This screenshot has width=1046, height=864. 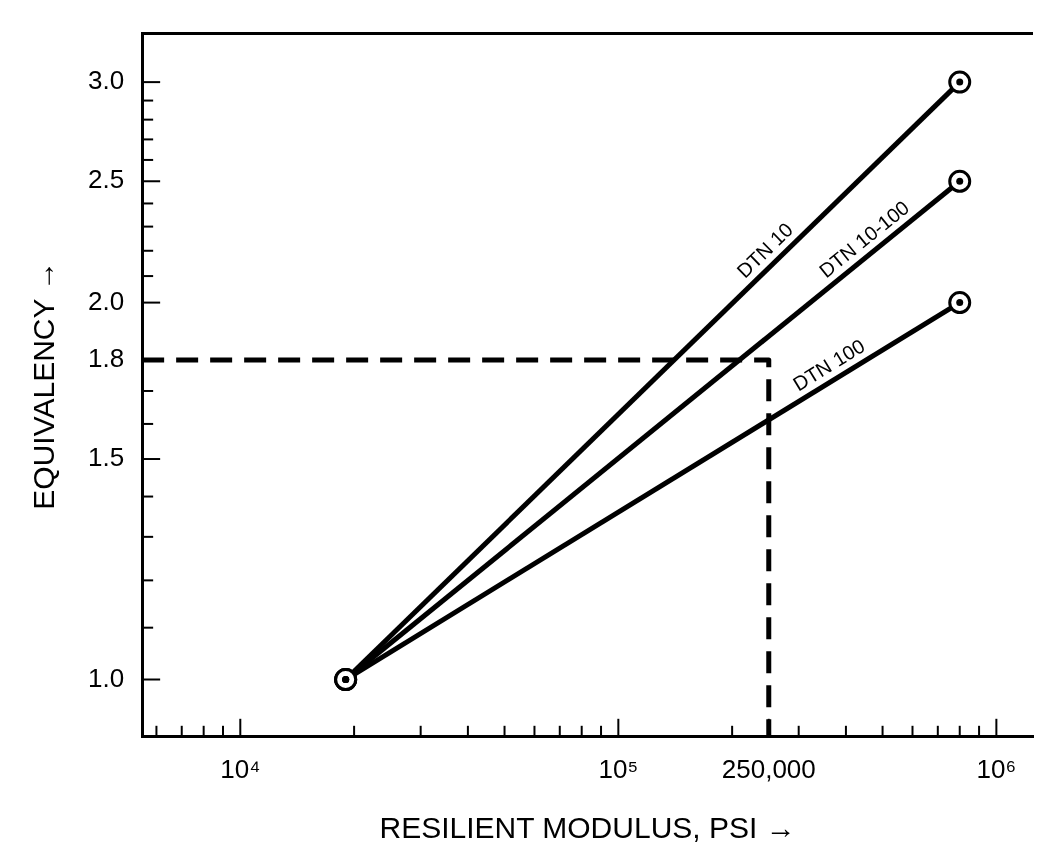 I want to click on y-tick-label: 1.0, so click(x=106, y=677).